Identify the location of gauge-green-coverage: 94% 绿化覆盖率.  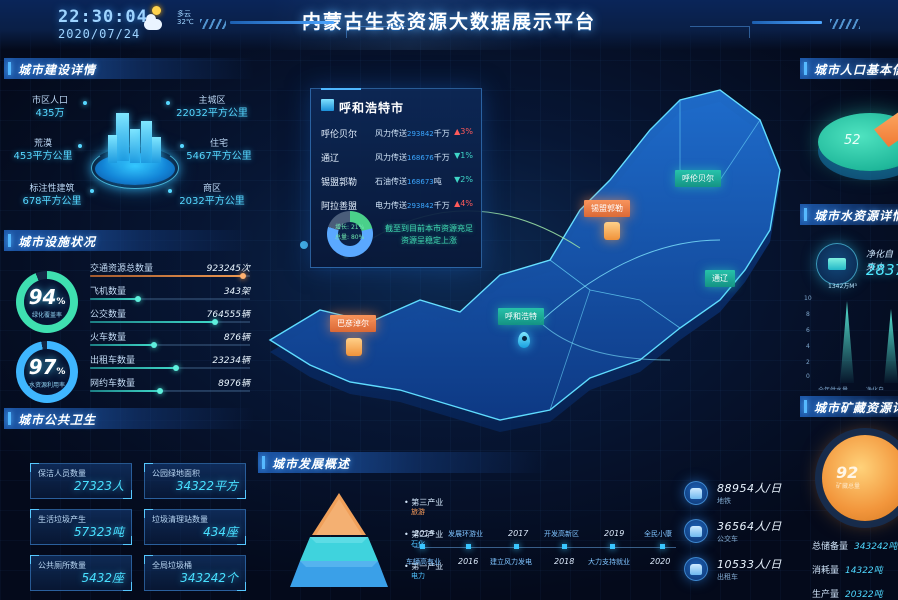
(47, 302).